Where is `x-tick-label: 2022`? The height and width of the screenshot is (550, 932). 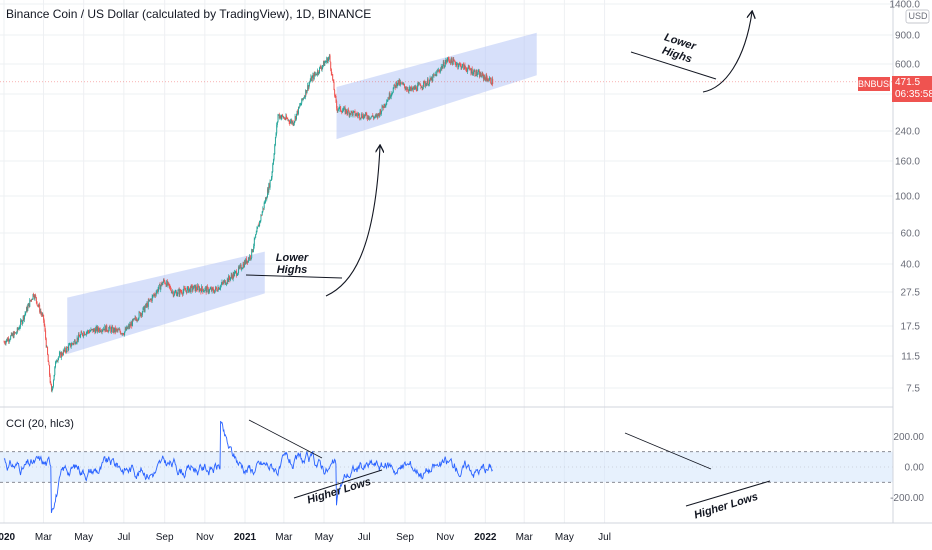
x-tick-label: 2022 is located at coordinates (485, 537).